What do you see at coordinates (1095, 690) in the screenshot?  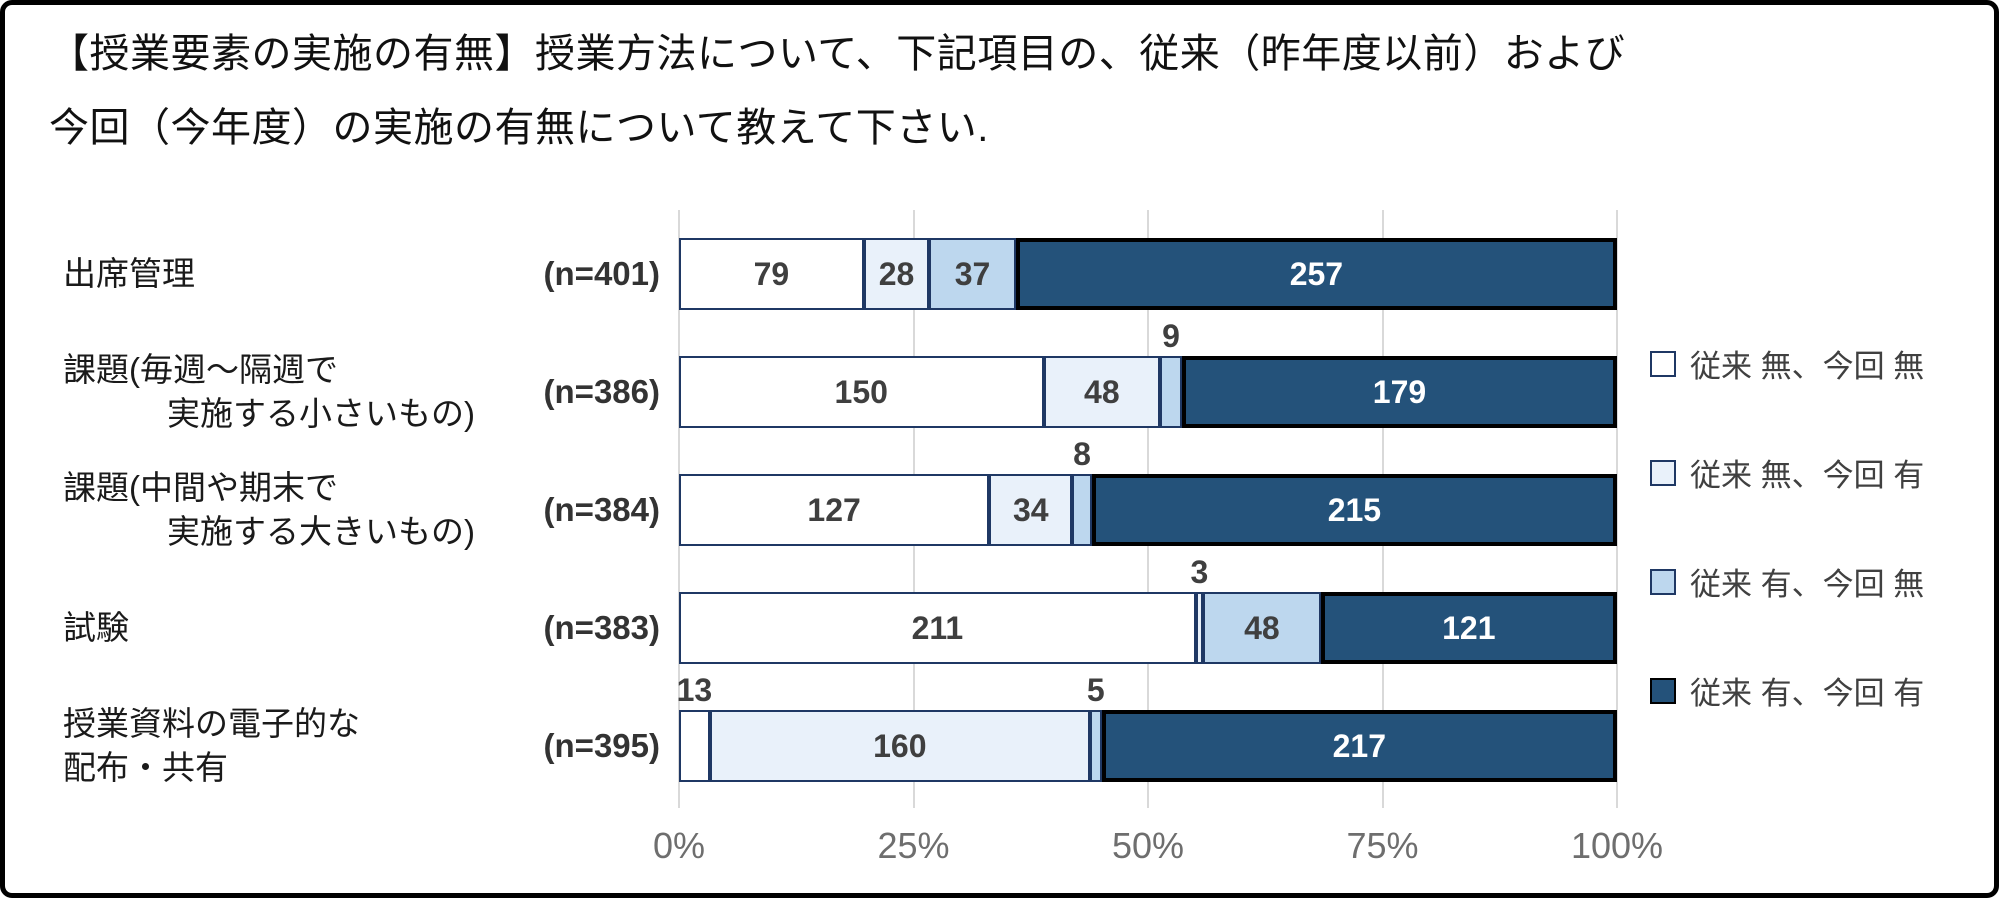 I see `bar-value-label-above: 5` at bounding box center [1095, 690].